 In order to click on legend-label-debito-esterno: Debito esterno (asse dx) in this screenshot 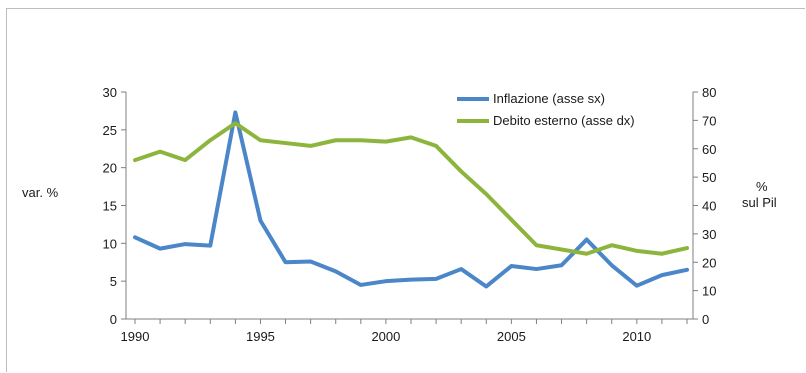, I will do `click(564, 120)`.